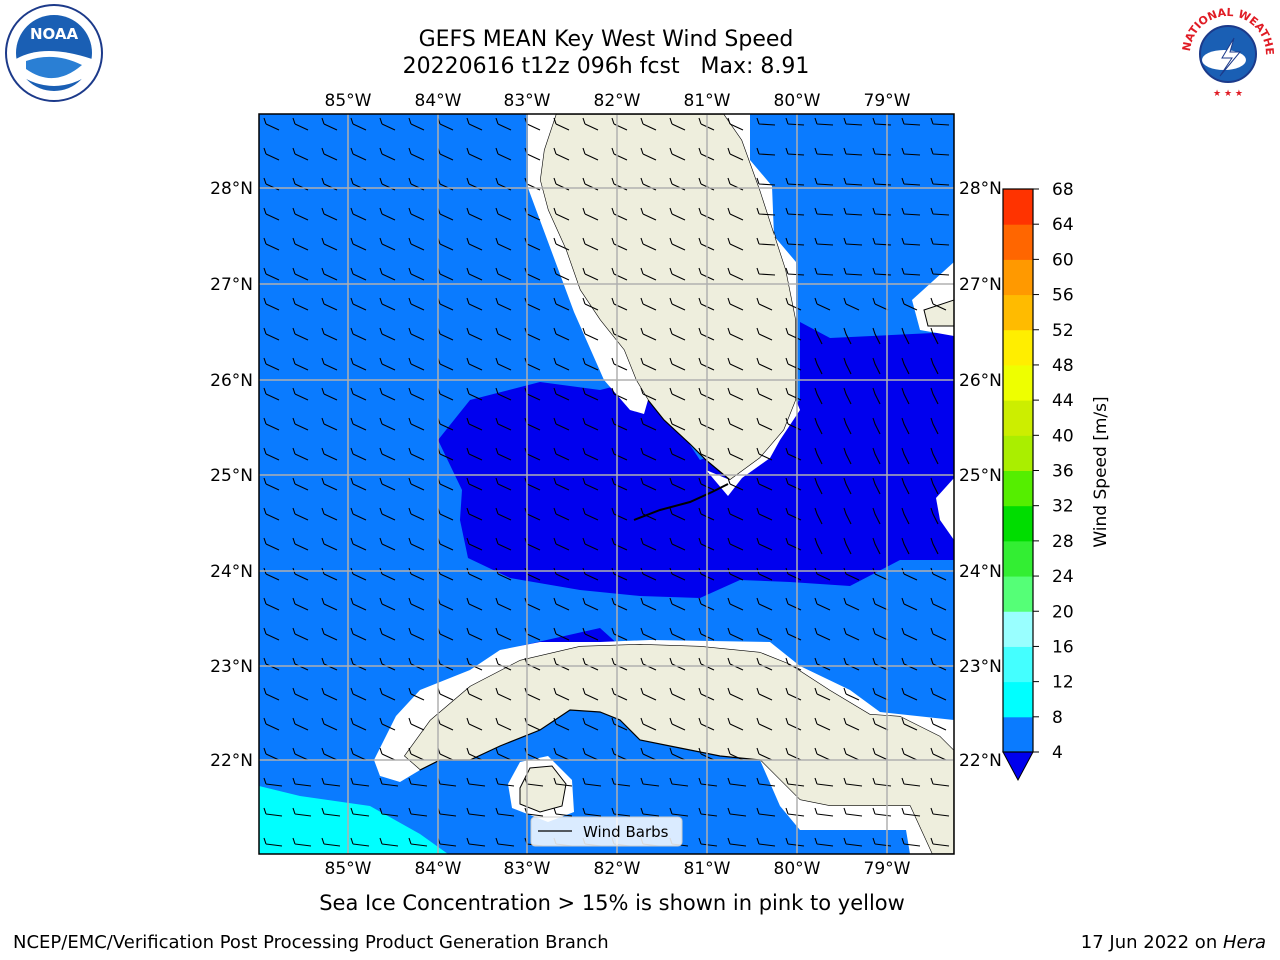 The image size is (1280, 960). Describe the element at coordinates (1057, 753) in the screenshot. I see `colorbar-tick-label: 4` at that location.